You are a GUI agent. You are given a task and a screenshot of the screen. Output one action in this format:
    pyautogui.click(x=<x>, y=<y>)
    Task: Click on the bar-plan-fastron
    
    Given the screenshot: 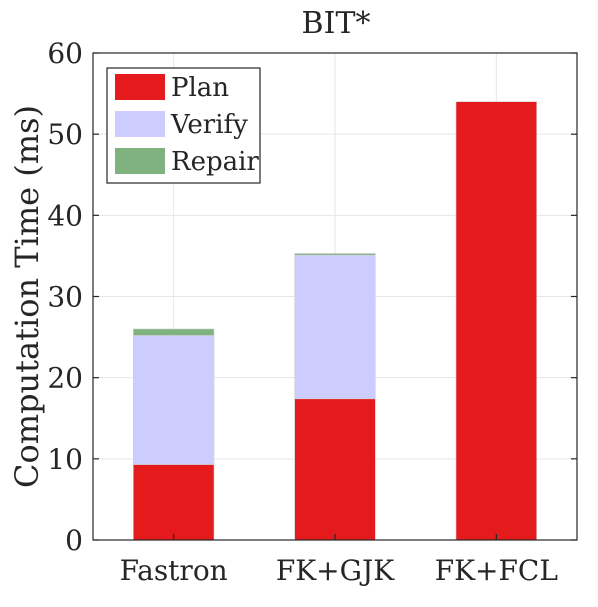 What is the action you would take?
    pyautogui.click(x=174, y=502)
    